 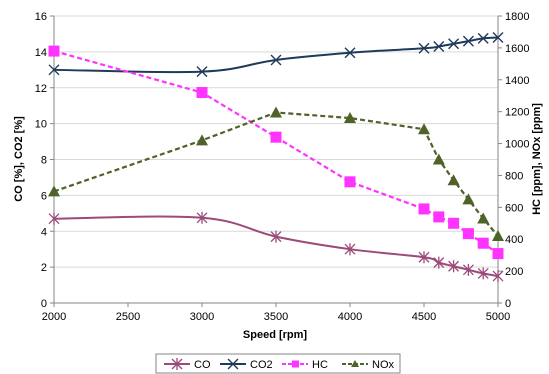 I want to click on y-right-tick-label: 600, so click(x=514, y=208).